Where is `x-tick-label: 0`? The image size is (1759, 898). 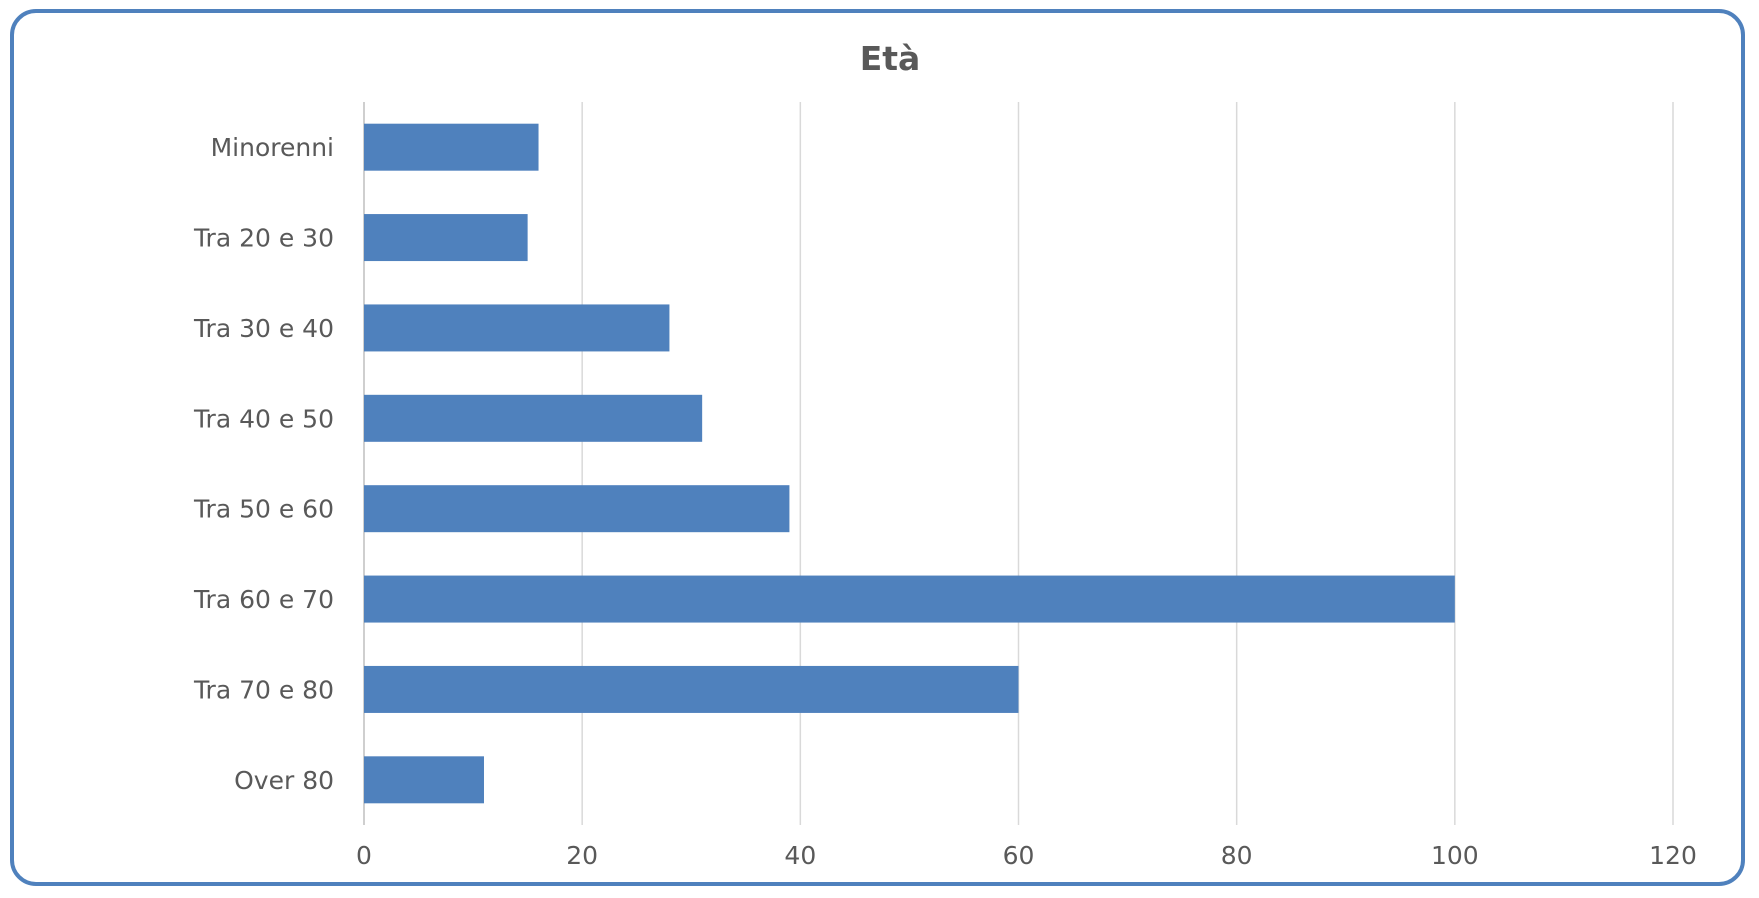
x-tick-label: 0 is located at coordinates (364, 855).